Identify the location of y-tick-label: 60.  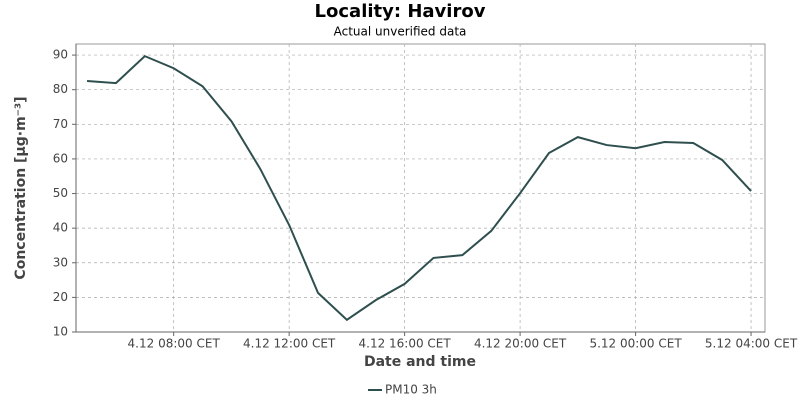
(60, 158).